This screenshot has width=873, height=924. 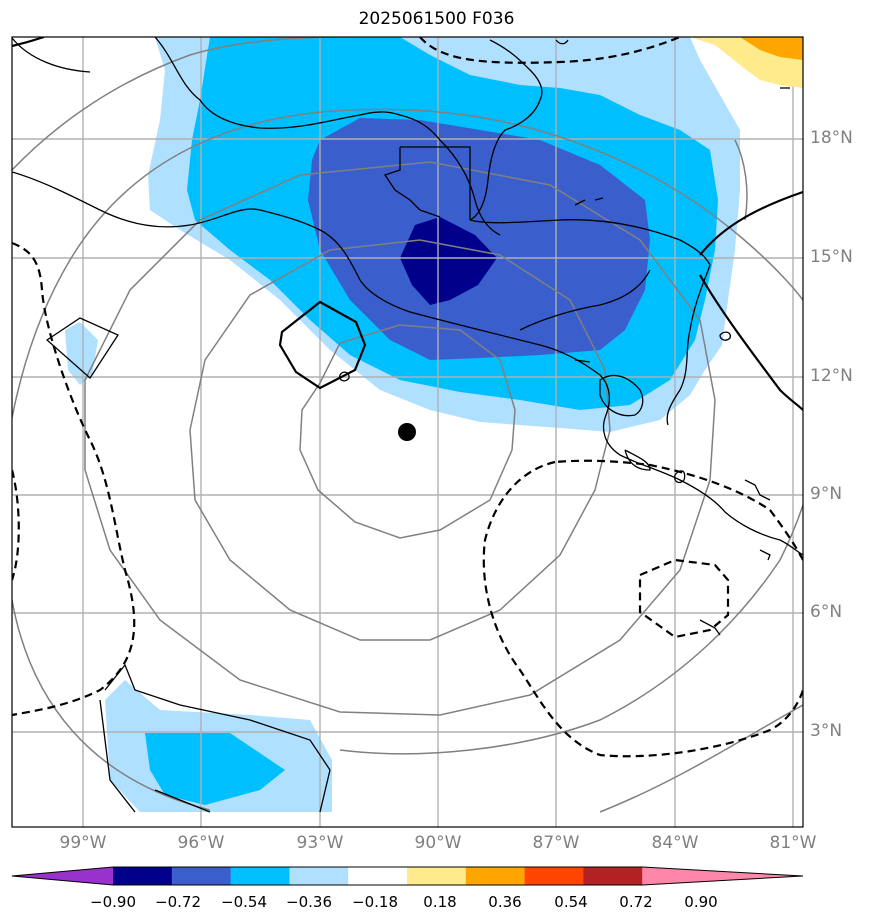 What do you see at coordinates (438, 843) in the screenshot?
I see `lon-label-90w: 90°W` at bounding box center [438, 843].